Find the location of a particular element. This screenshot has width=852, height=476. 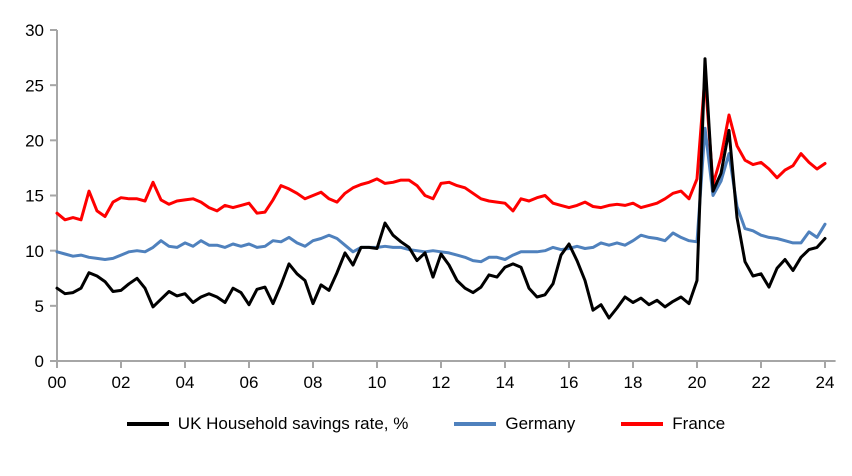

legend-label-uk: UK Household savings rate, % is located at coordinates (293, 423).